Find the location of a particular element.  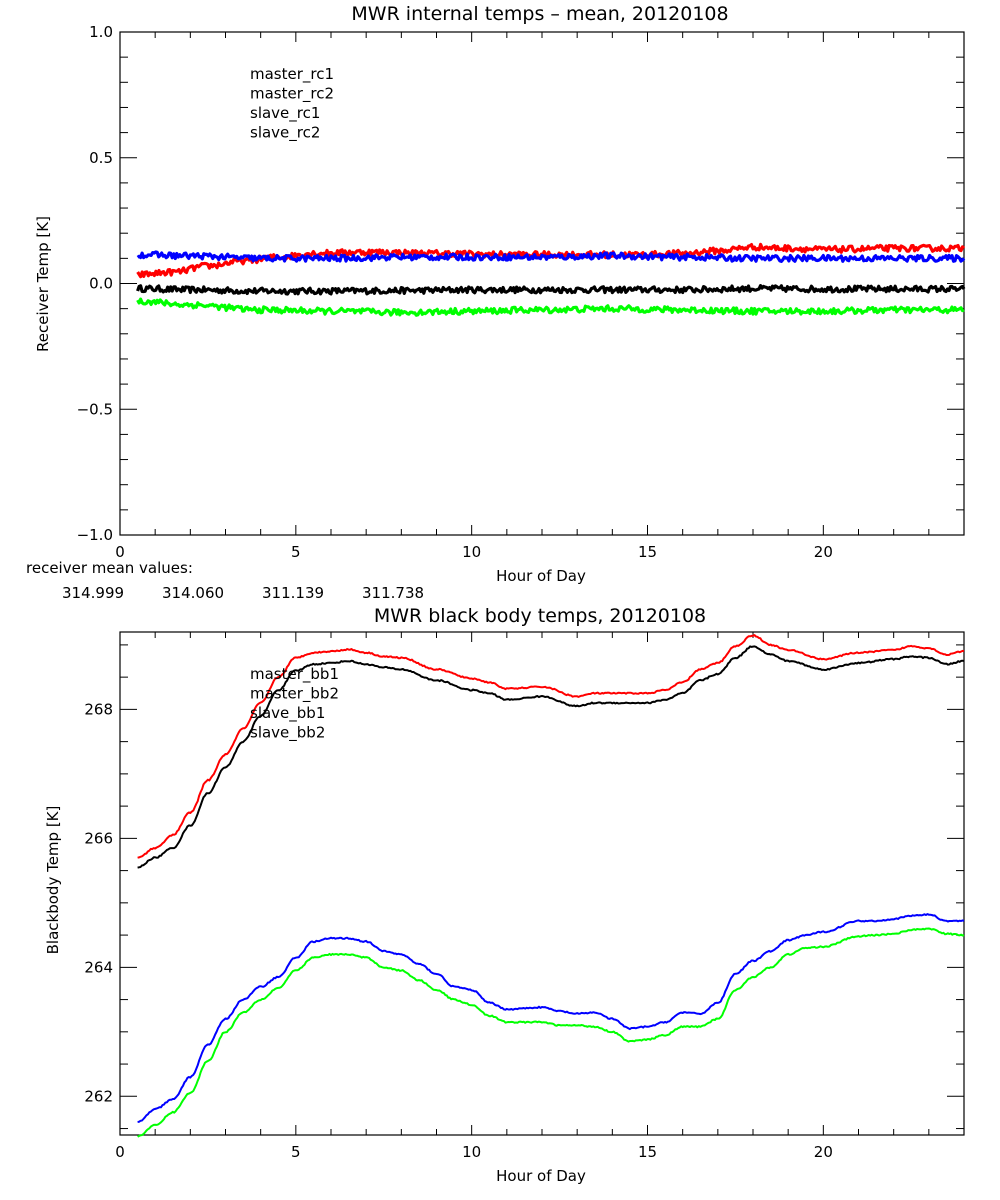

legend-item-master-bb2: master_bb2 is located at coordinates (294, 694).